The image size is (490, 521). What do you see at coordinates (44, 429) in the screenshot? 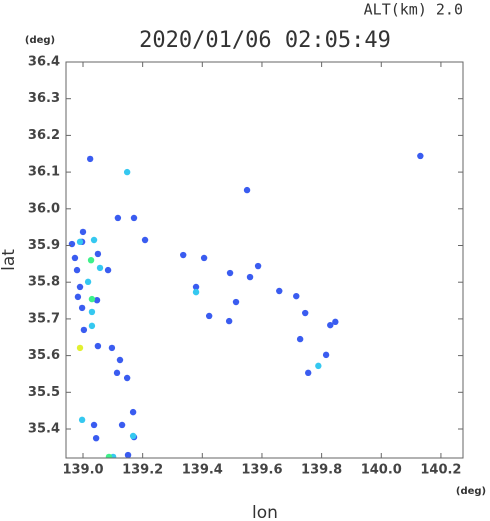
I see `y-tick-label: 35.4` at bounding box center [44, 429].